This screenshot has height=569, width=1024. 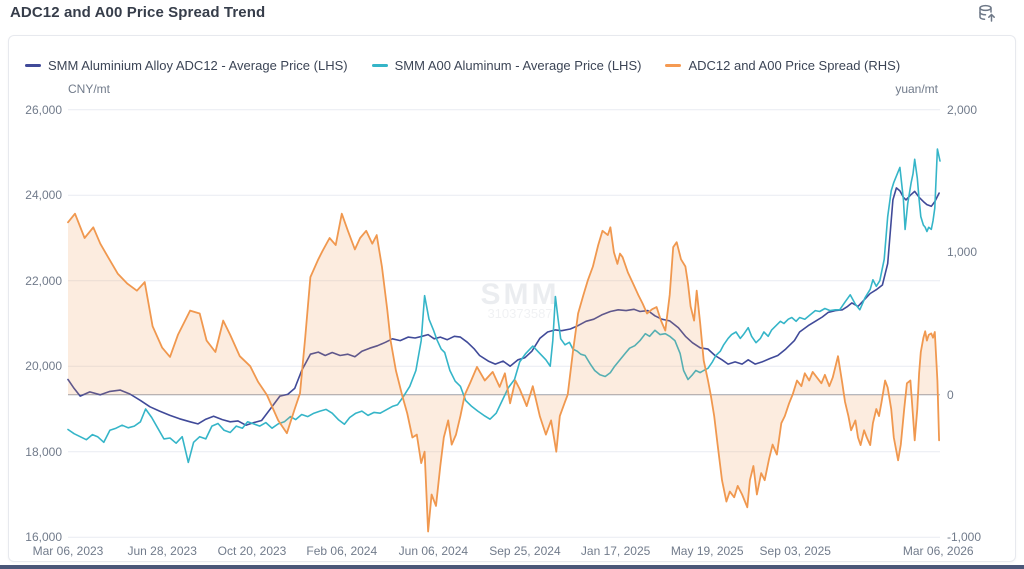 What do you see at coordinates (162, 551) in the screenshot?
I see `x-axis-tick: Jun 28, 2023` at bounding box center [162, 551].